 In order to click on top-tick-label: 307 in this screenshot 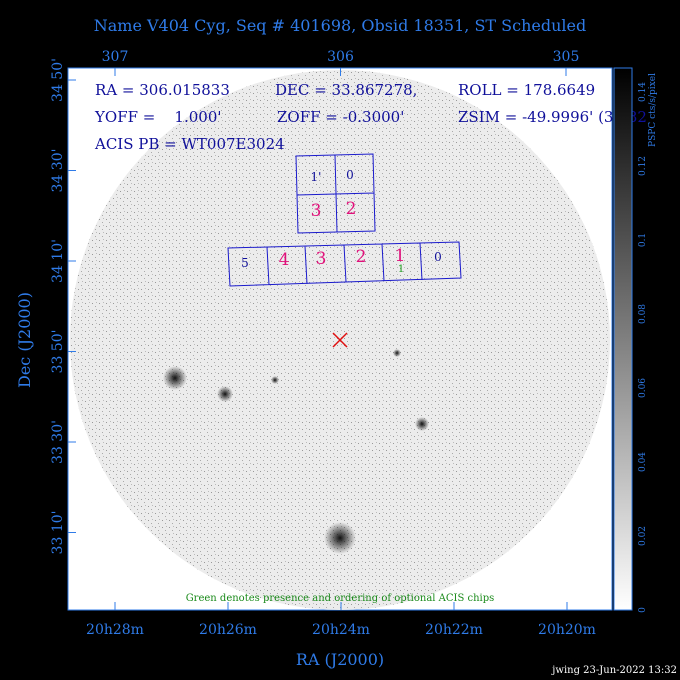, I will do `click(115, 57)`.